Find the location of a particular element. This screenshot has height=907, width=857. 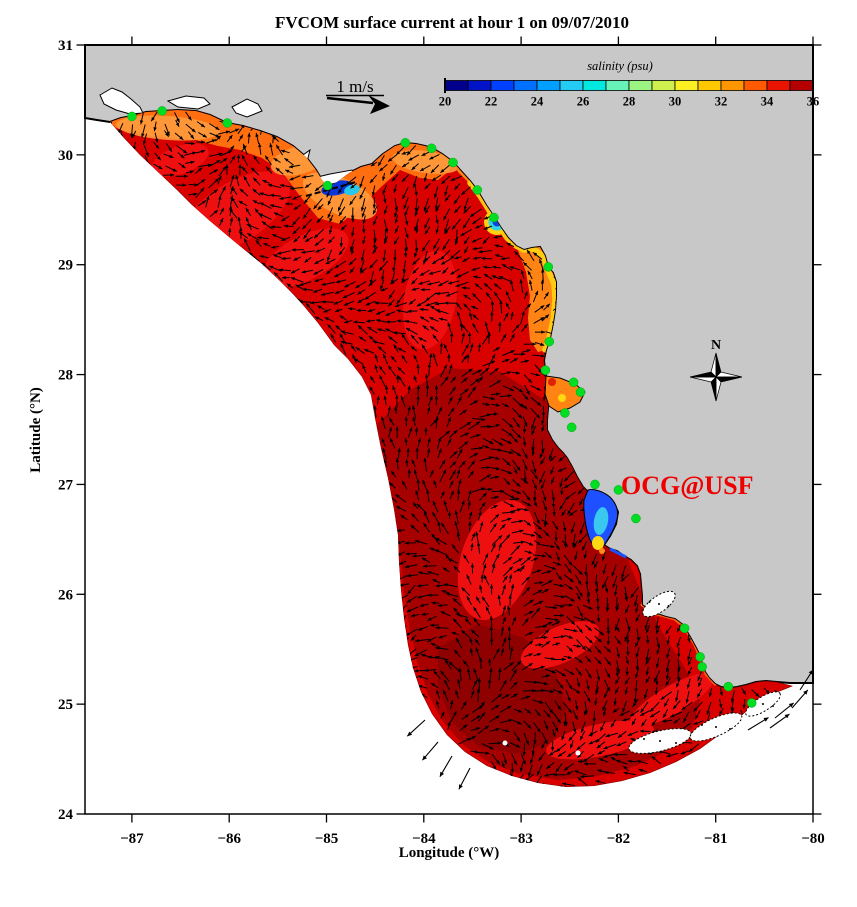

x-tick-label: −87 is located at coordinates (132, 839).